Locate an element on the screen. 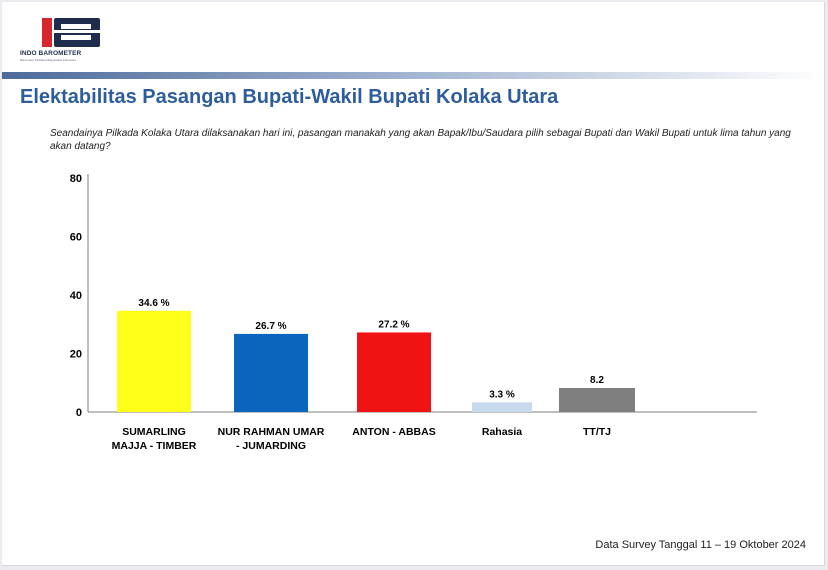 This screenshot has width=828, height=570. indo-barometer-logo-icon is located at coordinates (72, 32).